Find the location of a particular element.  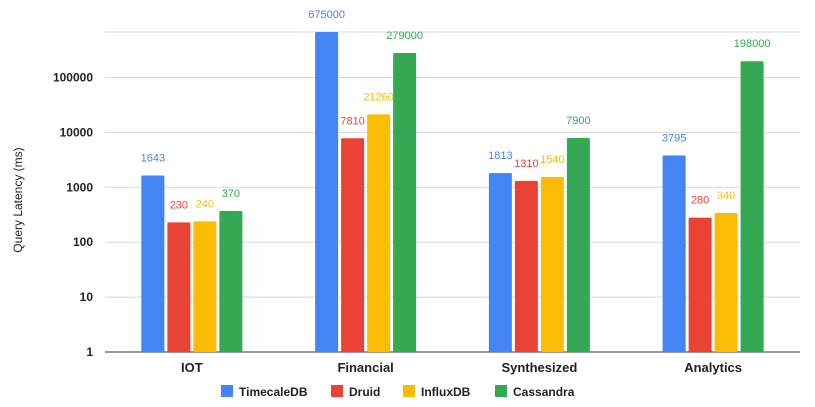

x-tick-label: Financial is located at coordinates (365, 367).